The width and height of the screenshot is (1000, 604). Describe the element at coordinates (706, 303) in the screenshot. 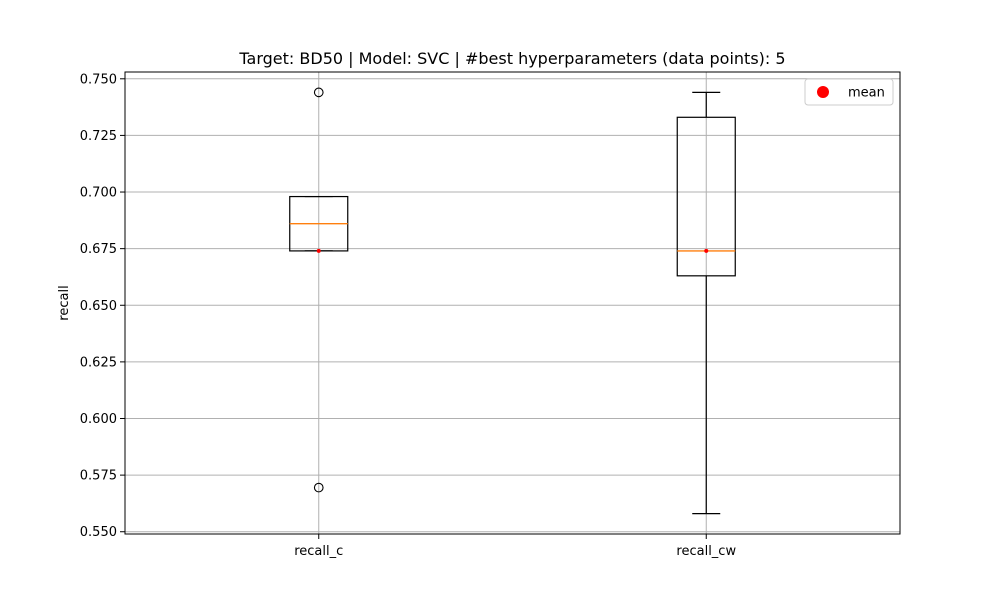

I see `box-recall_cw` at that location.